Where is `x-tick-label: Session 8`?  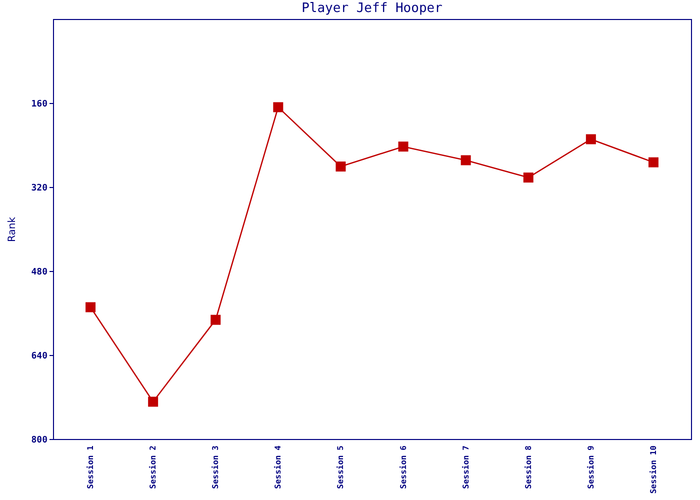
x-tick-label: Session 8 is located at coordinates (528, 467).